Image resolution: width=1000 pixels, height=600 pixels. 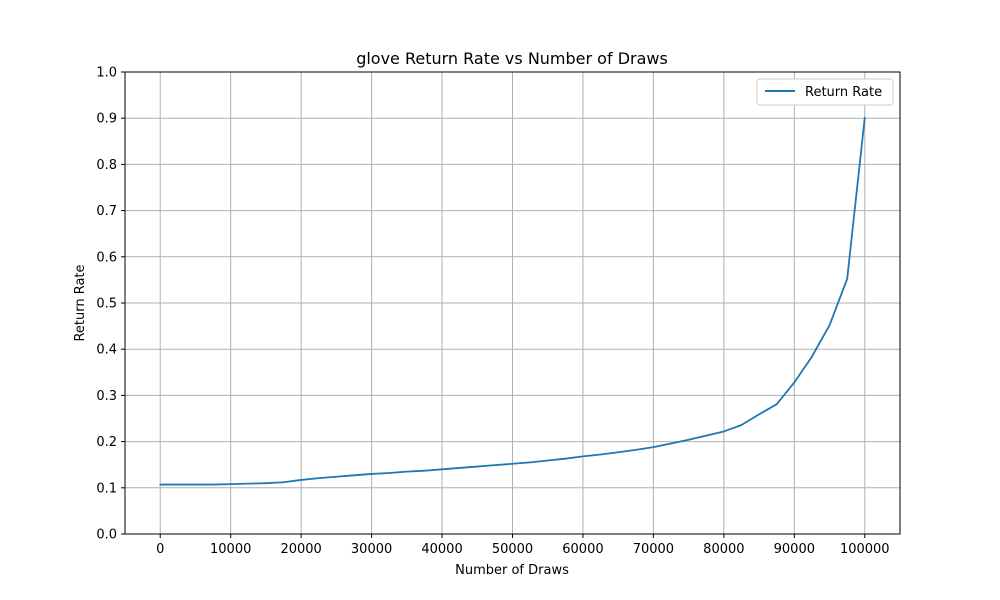 I want to click on legend: Return Rate, so click(x=825, y=92).